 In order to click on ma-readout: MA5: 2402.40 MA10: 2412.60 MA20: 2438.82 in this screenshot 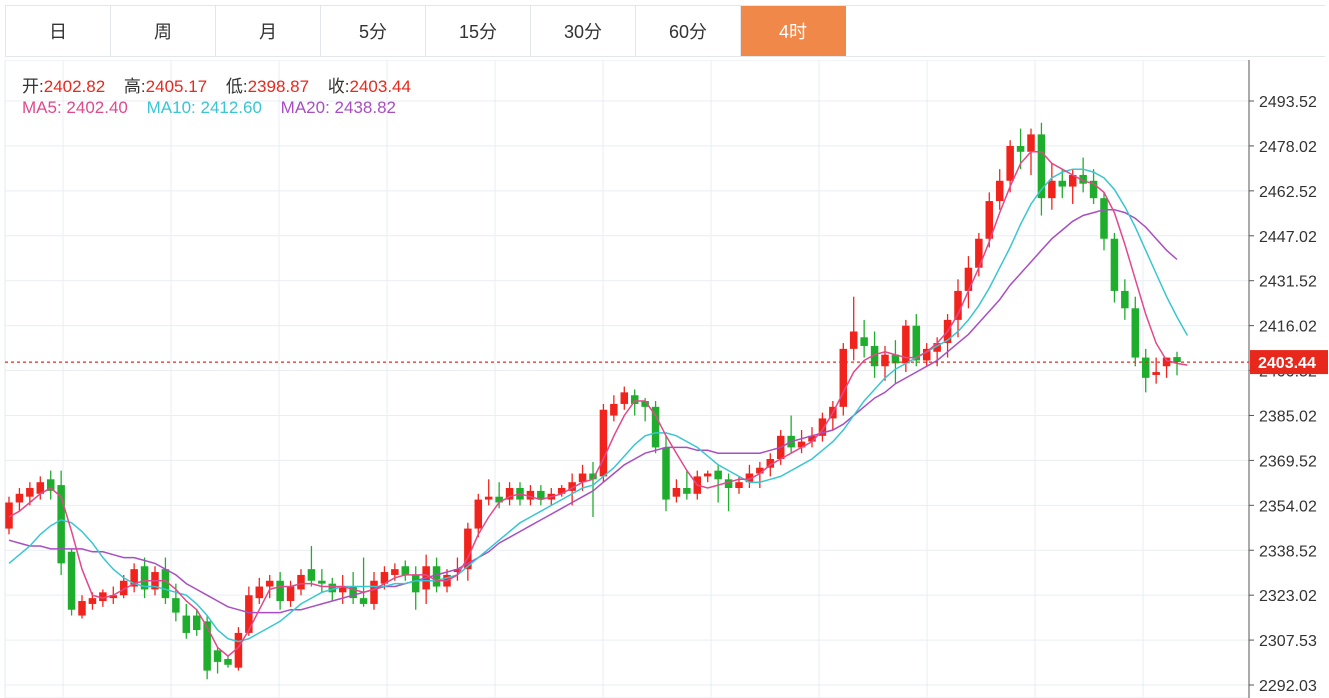, I will do `click(209, 108)`.